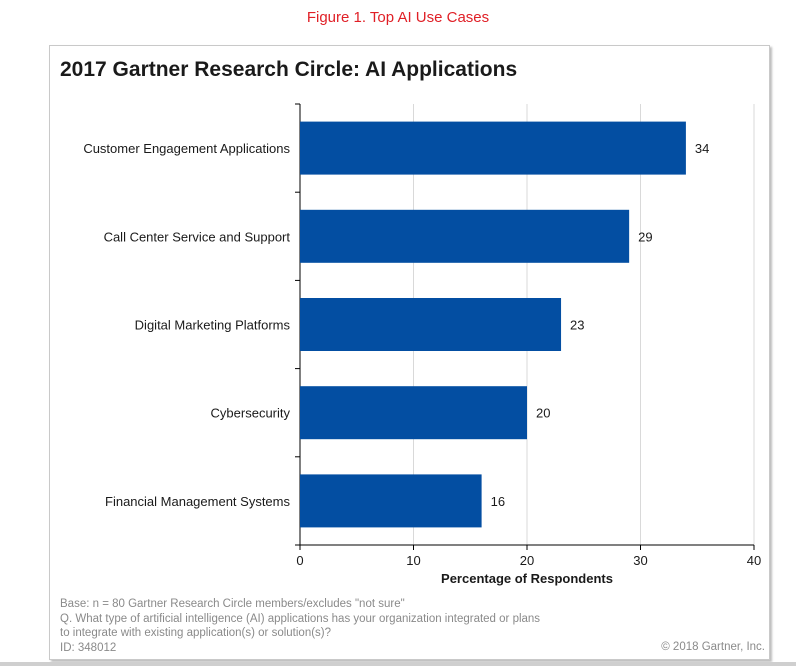 The width and height of the screenshot is (796, 666). Describe the element at coordinates (398, 17) in the screenshot. I see `figure-title: Figure 1. Top AI Use Cases` at that location.